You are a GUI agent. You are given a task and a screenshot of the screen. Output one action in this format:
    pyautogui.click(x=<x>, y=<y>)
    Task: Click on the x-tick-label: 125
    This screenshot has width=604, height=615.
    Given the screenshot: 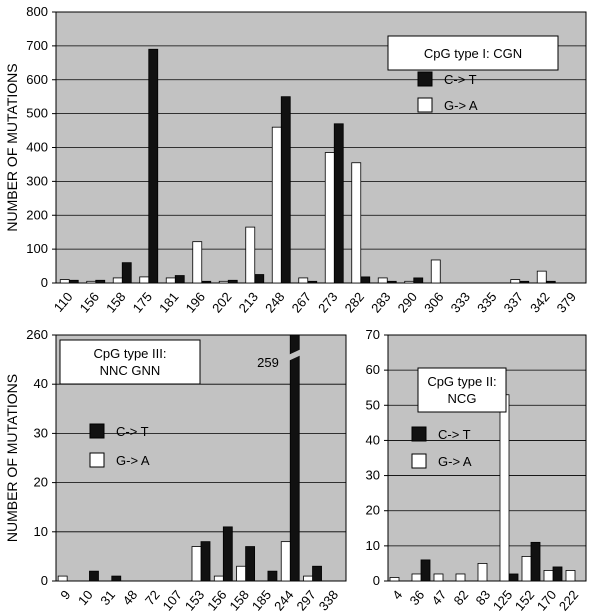 What is the action you would take?
    pyautogui.click(x=502, y=600)
    